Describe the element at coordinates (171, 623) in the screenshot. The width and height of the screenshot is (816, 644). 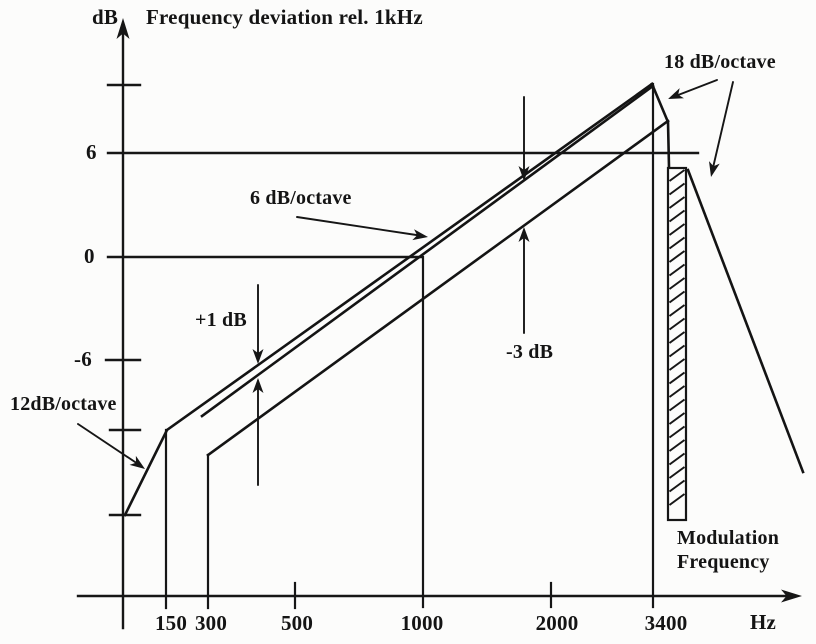
I see `x-tick-label-150: 150` at that location.